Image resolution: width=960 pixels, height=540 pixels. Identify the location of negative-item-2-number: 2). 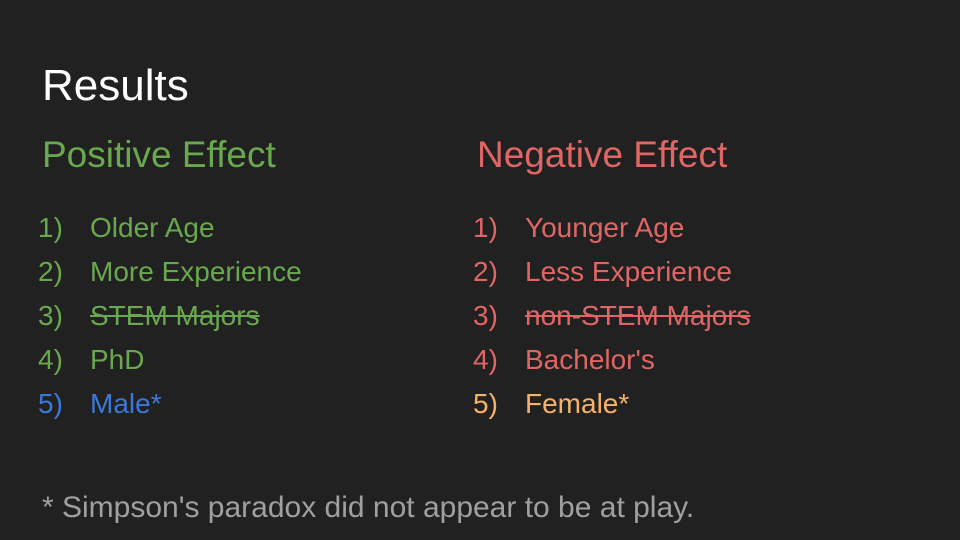
(485, 271).